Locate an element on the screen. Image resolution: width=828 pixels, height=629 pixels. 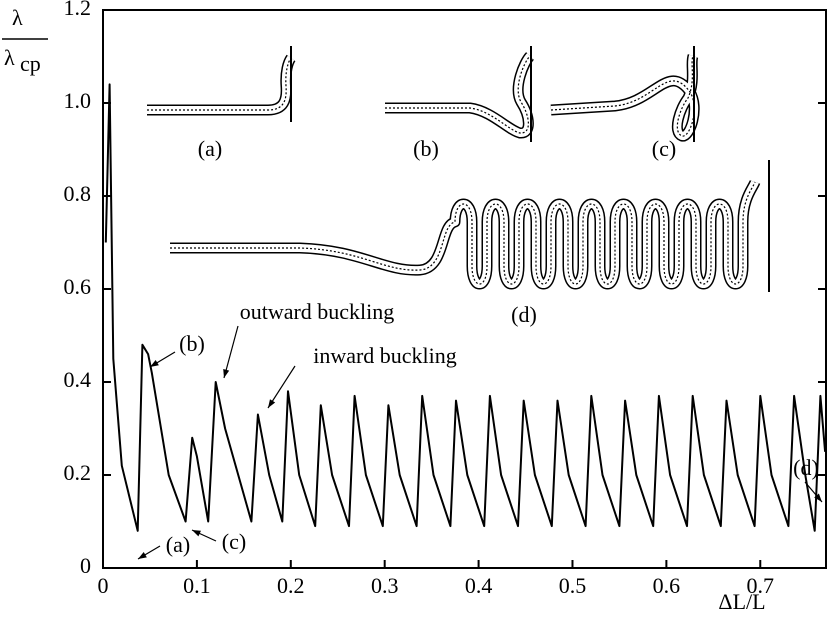
y-tick-label: 0.2 is located at coordinates (78, 472).